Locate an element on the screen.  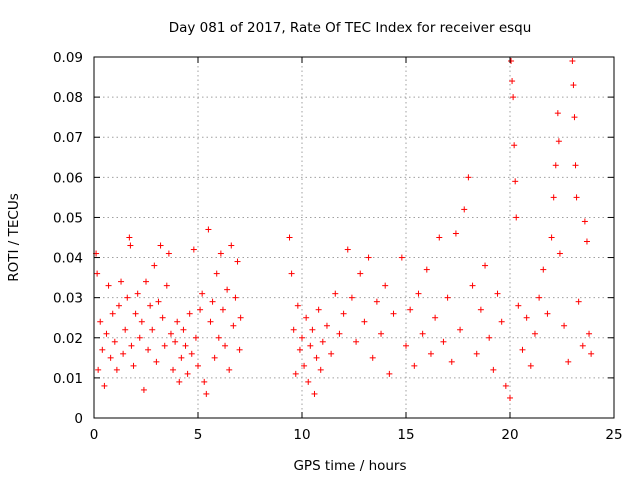
x-tick-label: 5 is located at coordinates (198, 435).